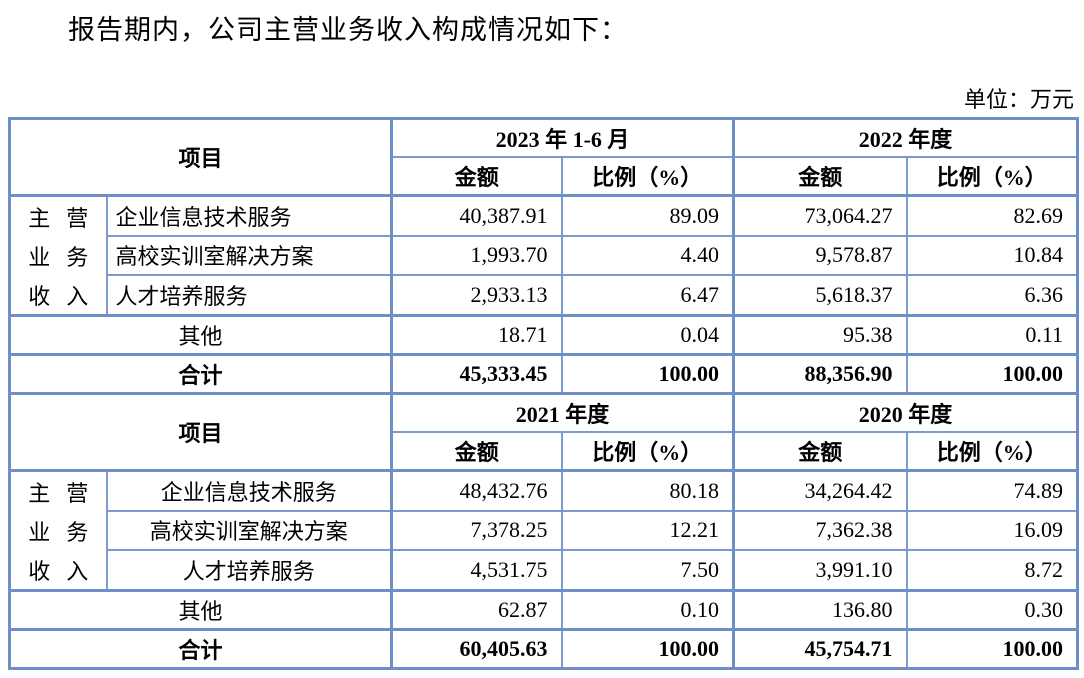 The width and height of the screenshot is (1084, 678). Describe the element at coordinates (905, 412) in the screenshot. I see `section2-period-2020: 2020 年度` at that location.